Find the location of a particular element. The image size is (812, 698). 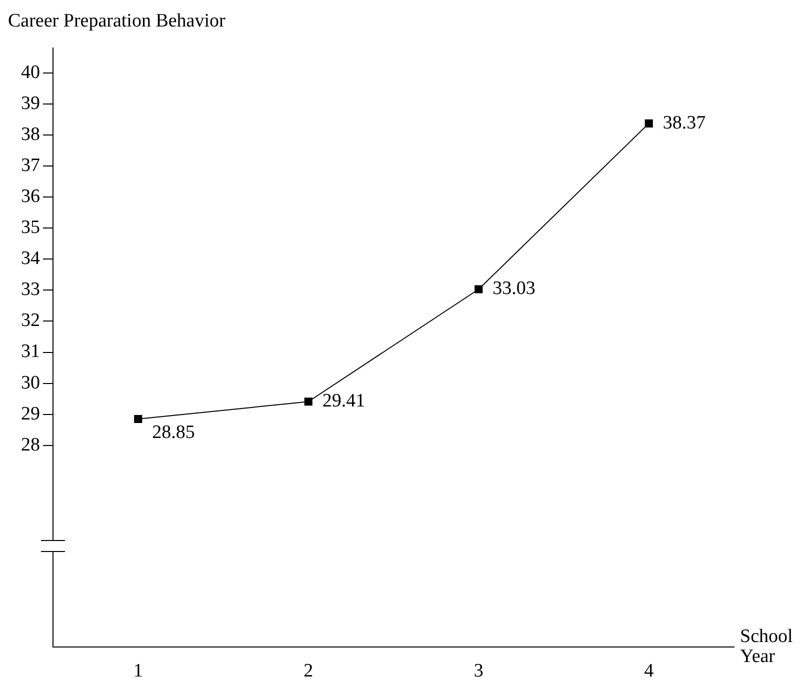

data-label: 38.37 is located at coordinates (684, 123).